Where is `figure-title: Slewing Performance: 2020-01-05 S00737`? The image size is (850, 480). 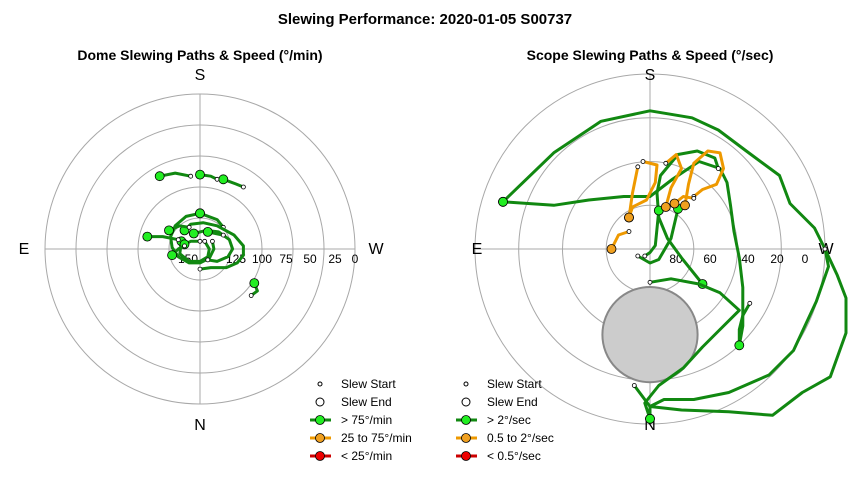 figure-title: Slewing Performance: 2020-01-05 S00737 is located at coordinates (425, 19).